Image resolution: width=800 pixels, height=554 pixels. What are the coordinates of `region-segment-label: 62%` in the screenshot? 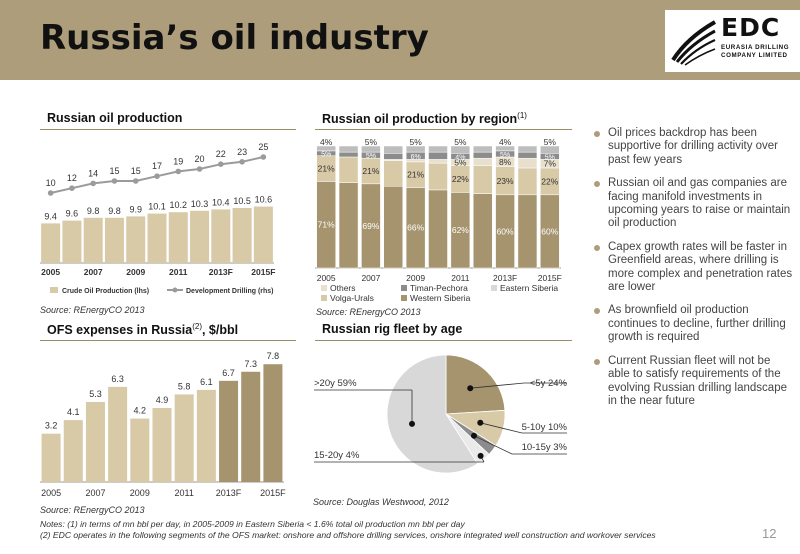 It's located at (460, 230).